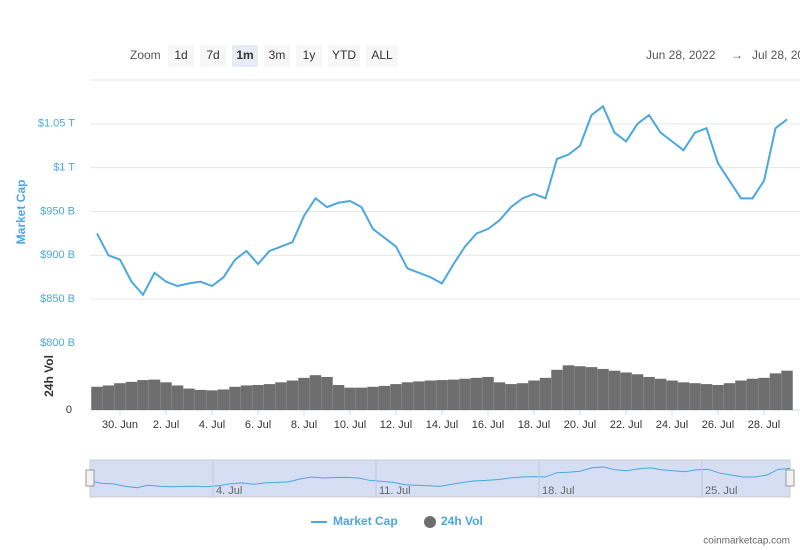  I want to click on zoom-button-label: 3m, so click(277, 55).